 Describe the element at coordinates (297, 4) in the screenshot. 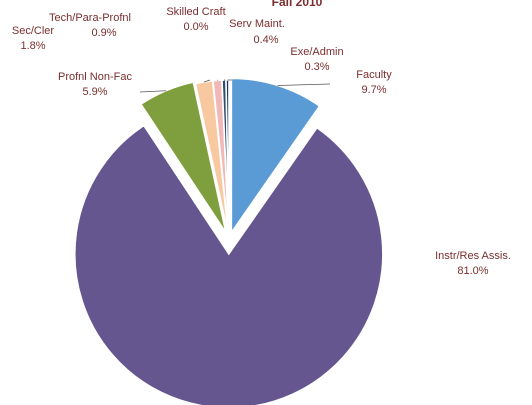

I see `chart-title: Fall 2010` at that location.